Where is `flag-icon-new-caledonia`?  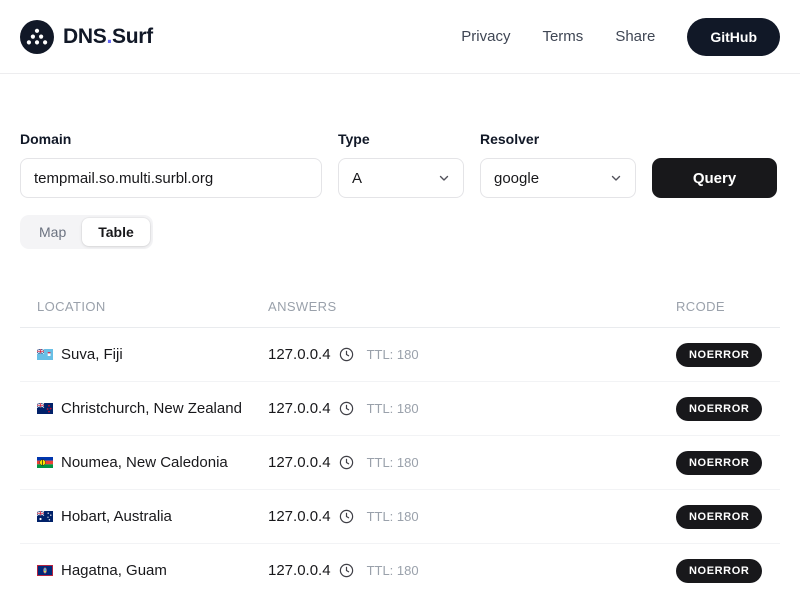
flag-icon-new-caledonia is located at coordinates (45, 462).